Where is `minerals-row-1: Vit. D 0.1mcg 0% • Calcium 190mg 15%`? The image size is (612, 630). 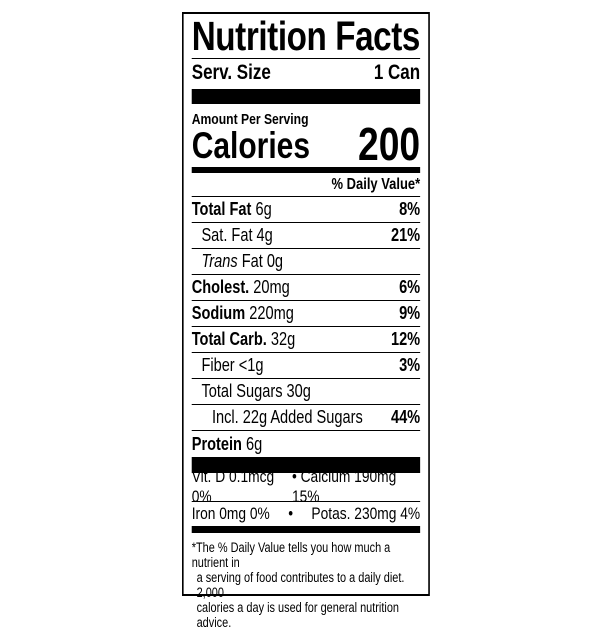 minerals-row-1: Vit. D 0.1mcg 0% • Calcium 190mg 15% is located at coordinates (306, 486).